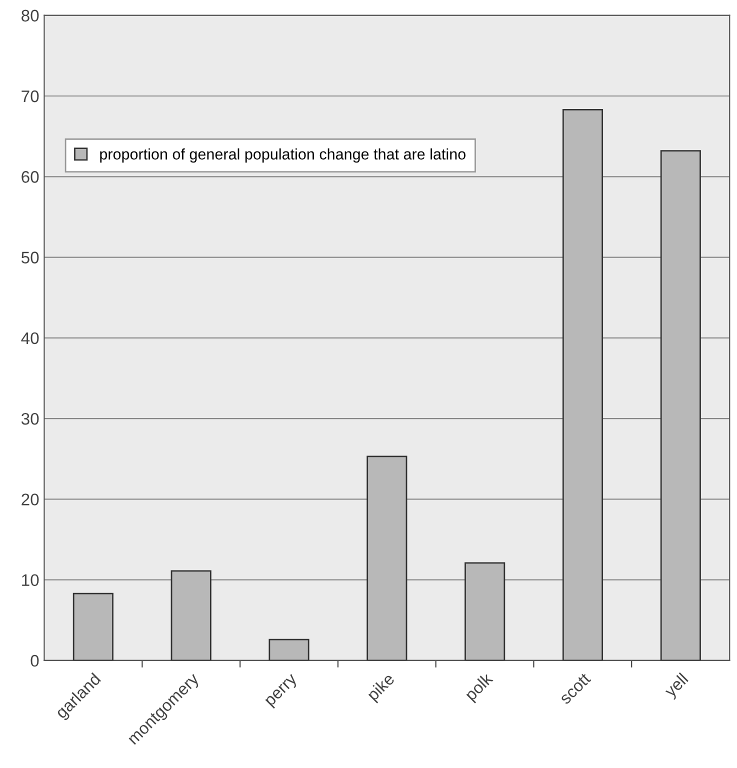 This screenshot has height=768, width=737. Describe the element at coordinates (30, 16) in the screenshot. I see `y-tick-label: 80` at that location.